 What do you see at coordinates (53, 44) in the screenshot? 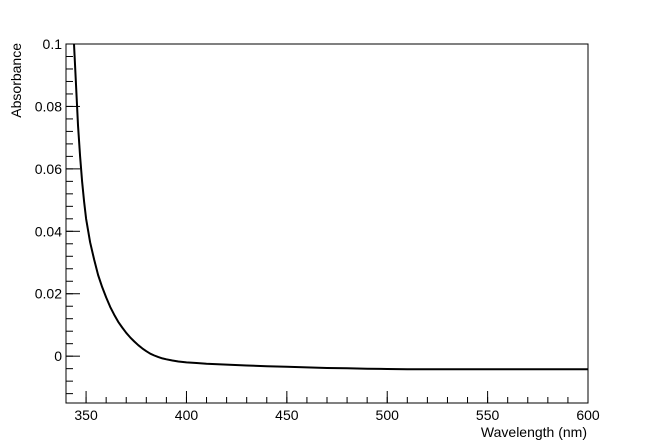
I see `y-tick-label: 0.1` at bounding box center [53, 44].